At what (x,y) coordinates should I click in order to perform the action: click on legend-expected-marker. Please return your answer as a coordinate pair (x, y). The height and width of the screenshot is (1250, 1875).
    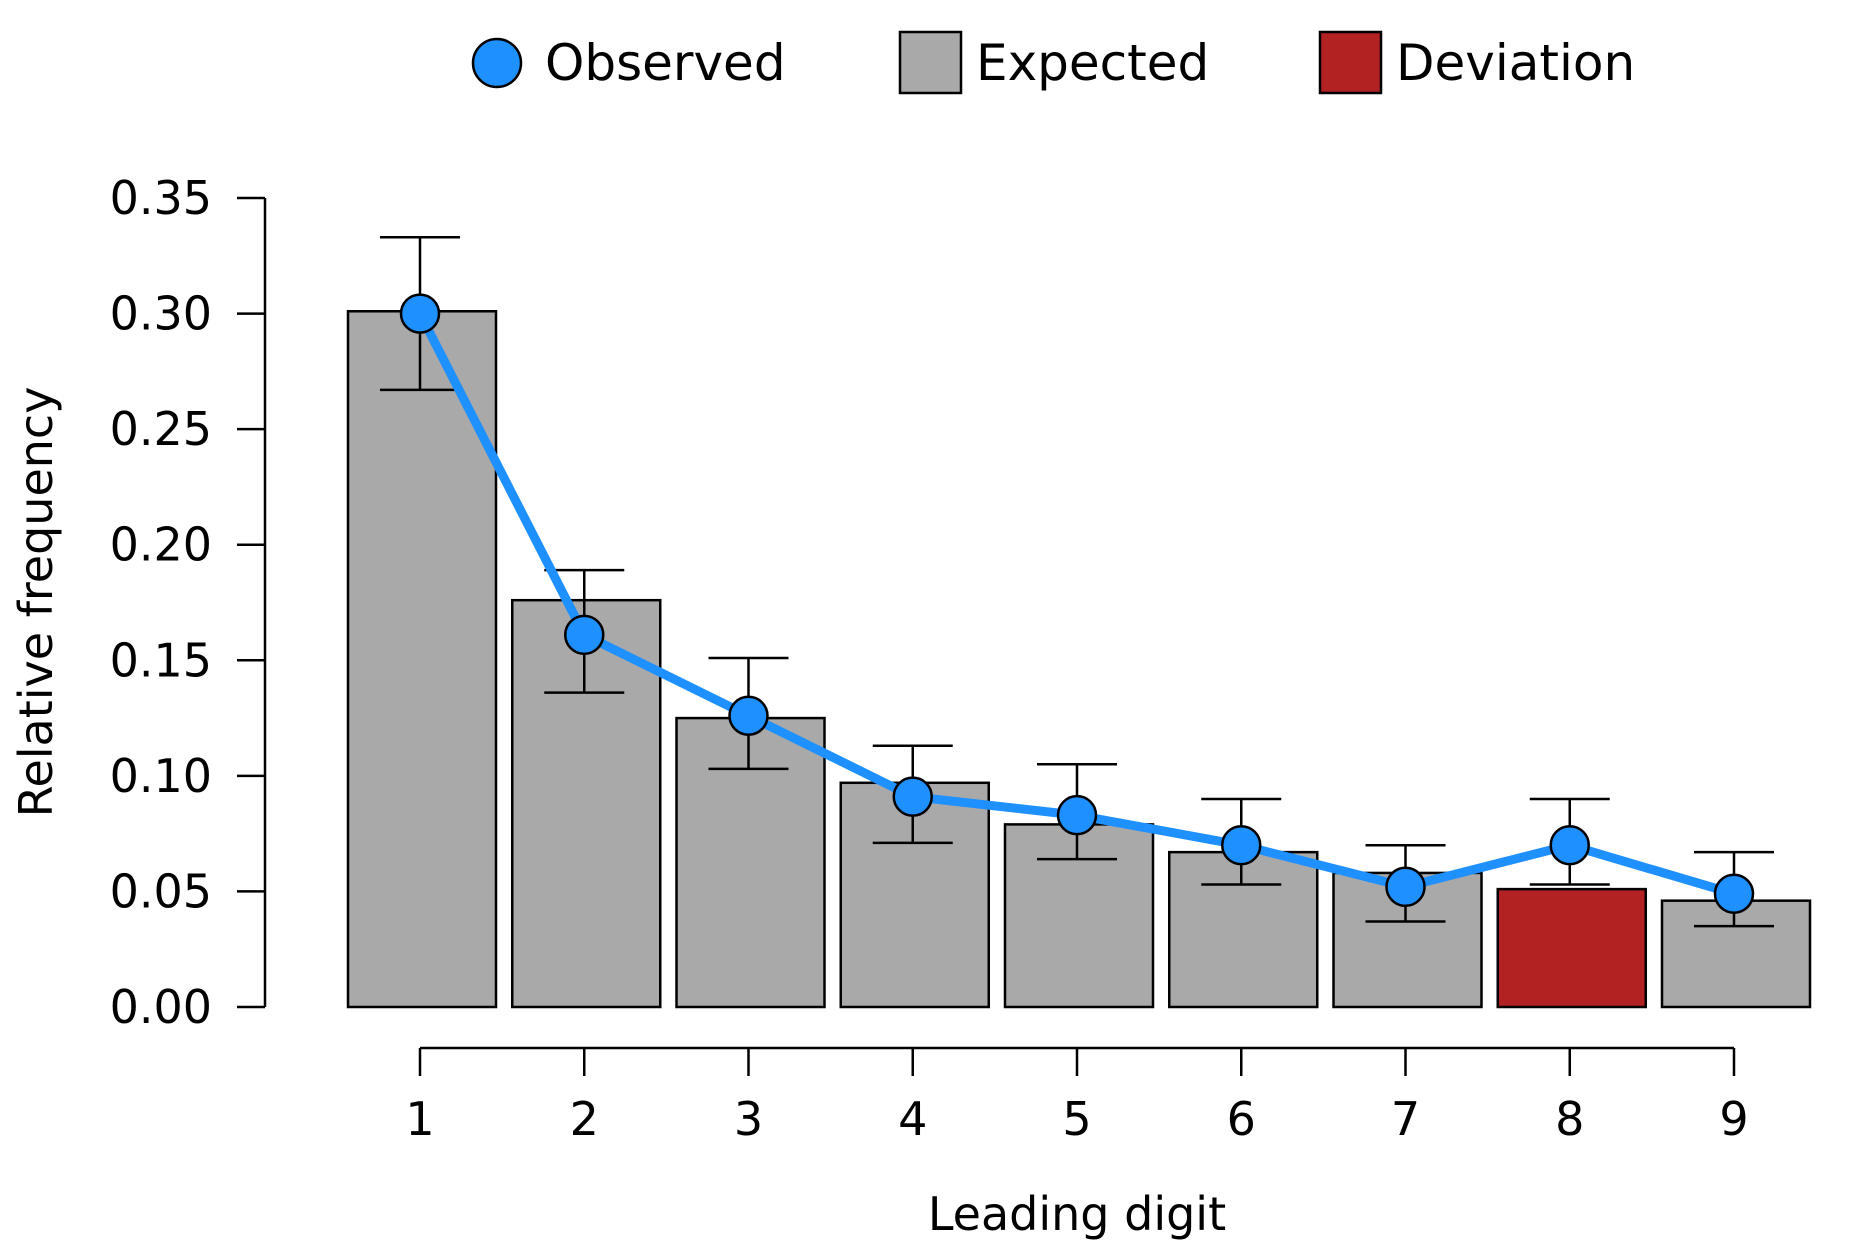
    Looking at the image, I should click on (930, 62).